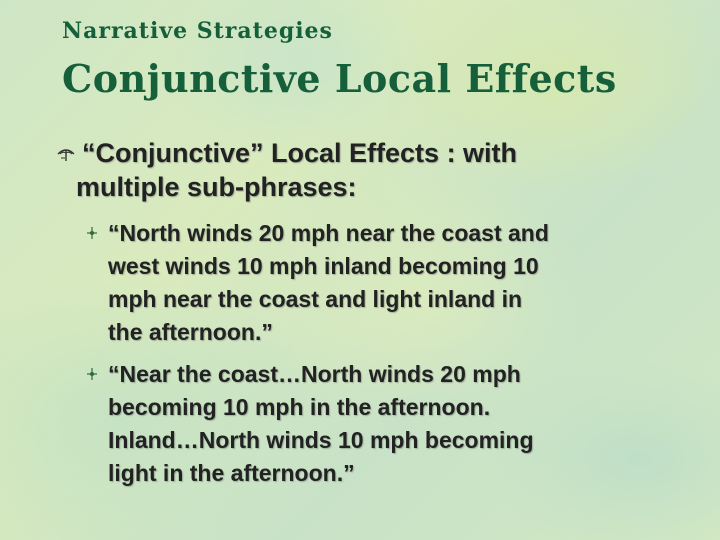 This screenshot has width=720, height=540. What do you see at coordinates (299, 407) in the screenshot?
I see `sub-bullet-2-line-2: becoming 10 mph in the afternoon.` at bounding box center [299, 407].